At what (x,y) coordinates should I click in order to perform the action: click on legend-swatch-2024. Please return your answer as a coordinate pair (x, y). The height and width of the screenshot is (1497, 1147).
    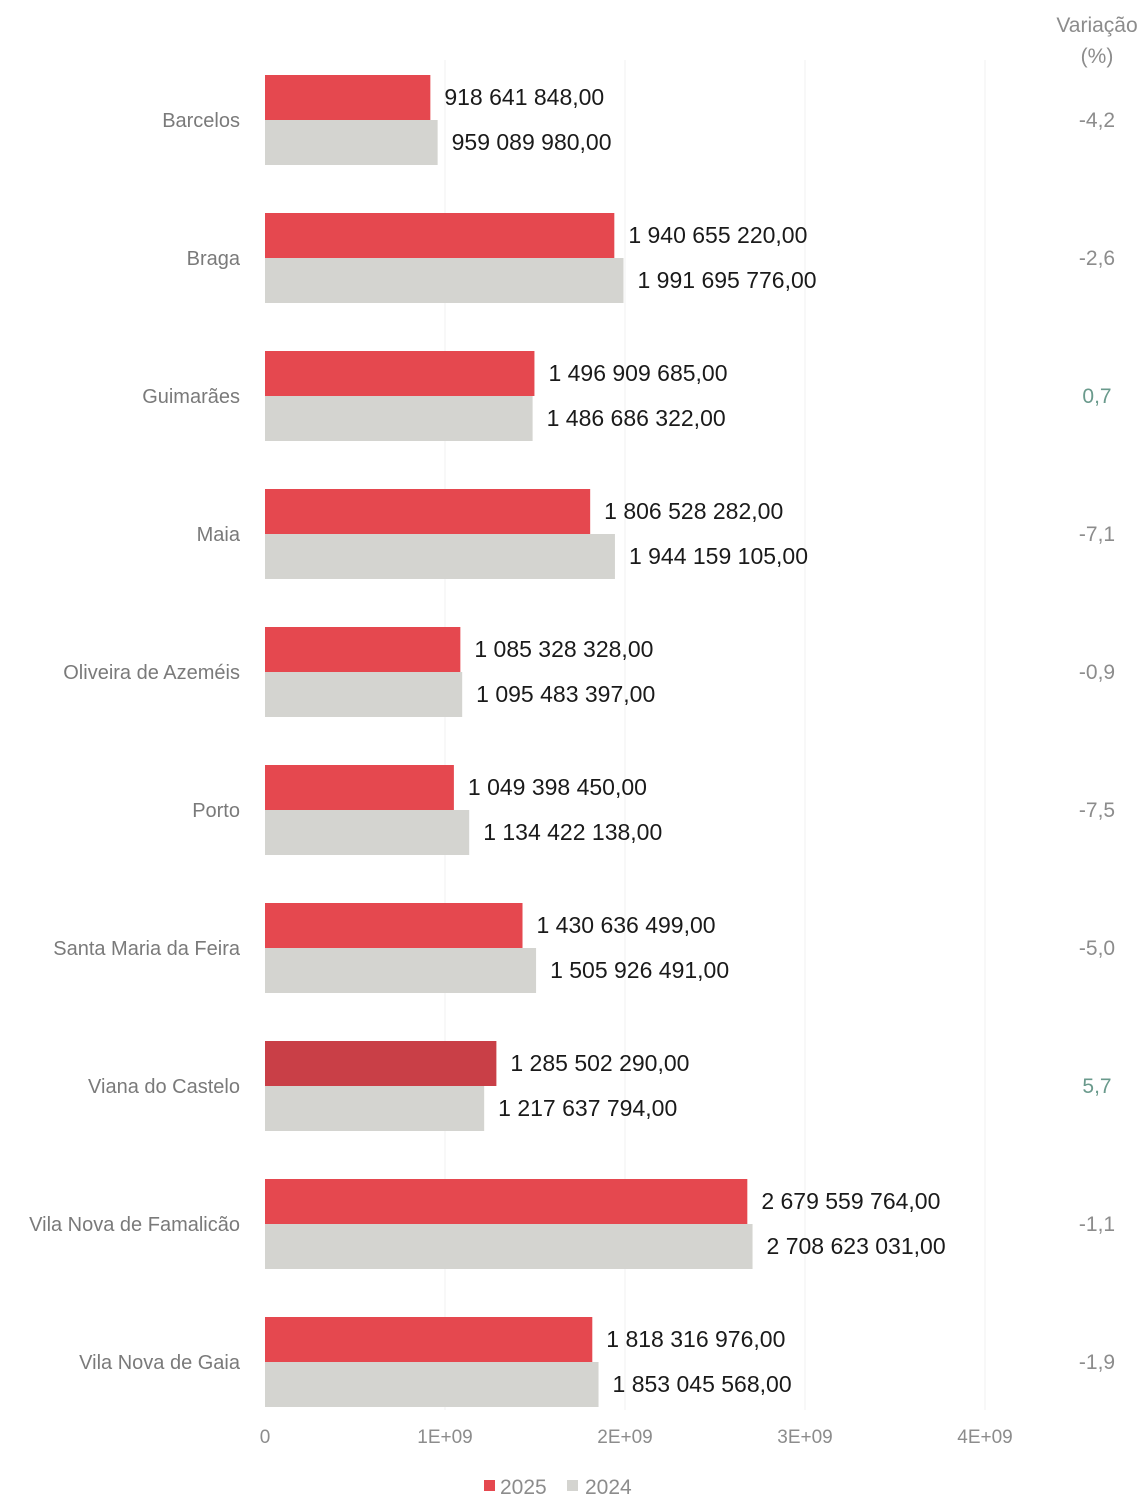
    Looking at the image, I should click on (572, 1485).